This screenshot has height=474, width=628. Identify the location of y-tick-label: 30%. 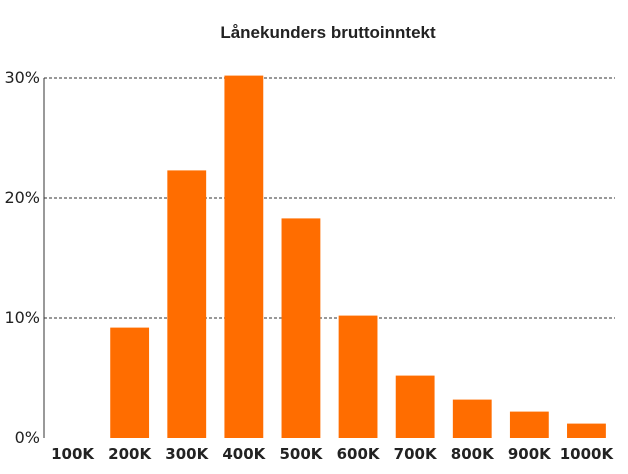
(22, 77).